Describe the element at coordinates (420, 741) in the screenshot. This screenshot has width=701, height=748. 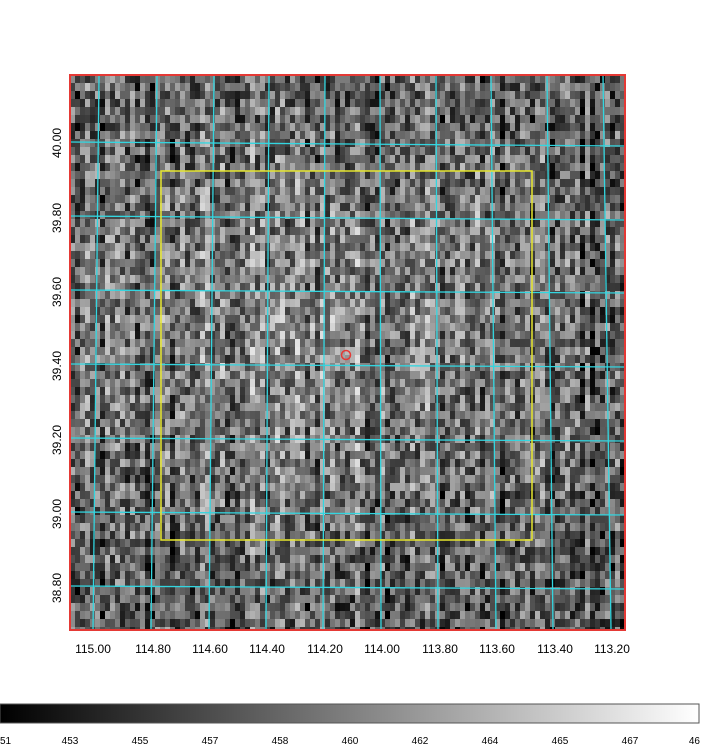
I see `colorbar-tick-label: 462` at that location.